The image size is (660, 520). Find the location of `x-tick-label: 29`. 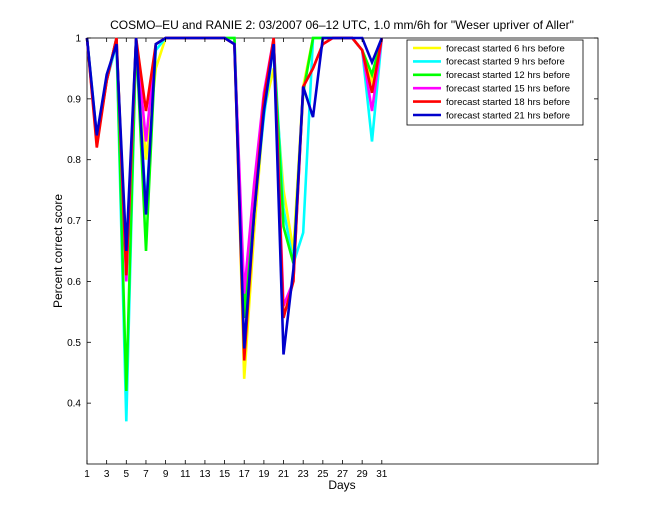

x-tick-label: 29 is located at coordinates (363, 474).